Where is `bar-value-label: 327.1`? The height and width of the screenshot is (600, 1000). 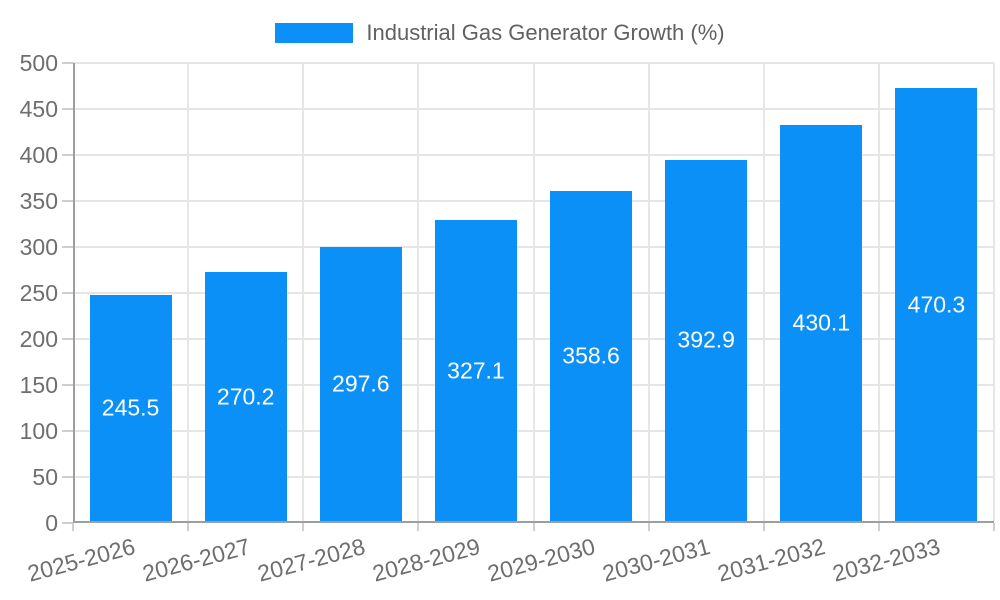 bar-value-label: 327.1 is located at coordinates (476, 369).